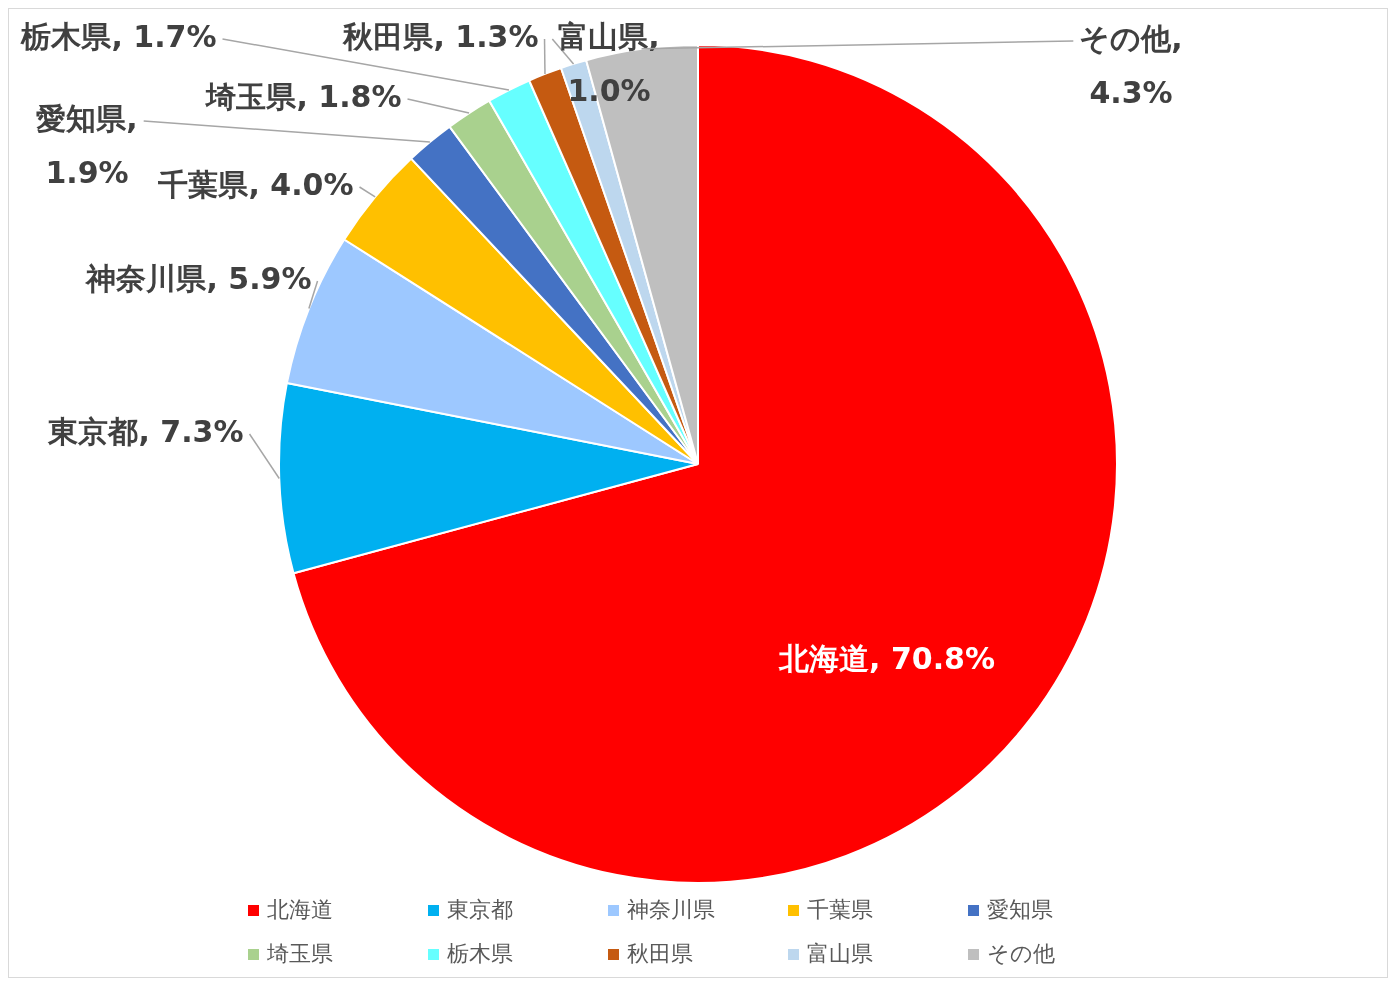 This screenshot has width=1398, height=990. What do you see at coordinates (198, 278) in the screenshot?
I see `data-label: 神奈川県, 5.9%` at bounding box center [198, 278].